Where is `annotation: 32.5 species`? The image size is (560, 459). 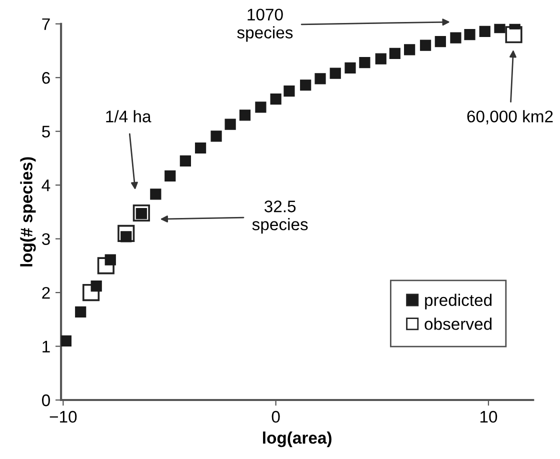 annotation: 32.5 species is located at coordinates (280, 217).